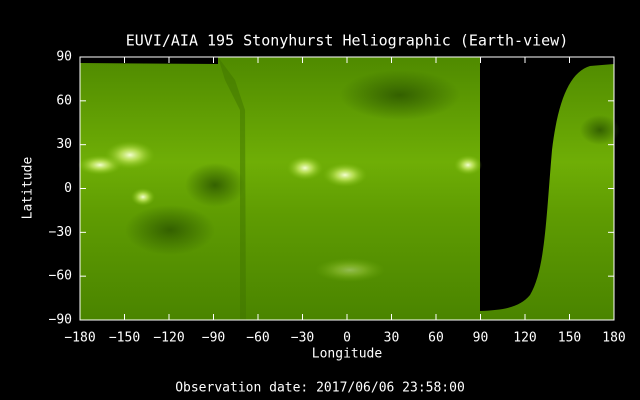 The image size is (640, 400). Describe the element at coordinates (302, 338) in the screenshot. I see `x-tick-label: −30` at that location.